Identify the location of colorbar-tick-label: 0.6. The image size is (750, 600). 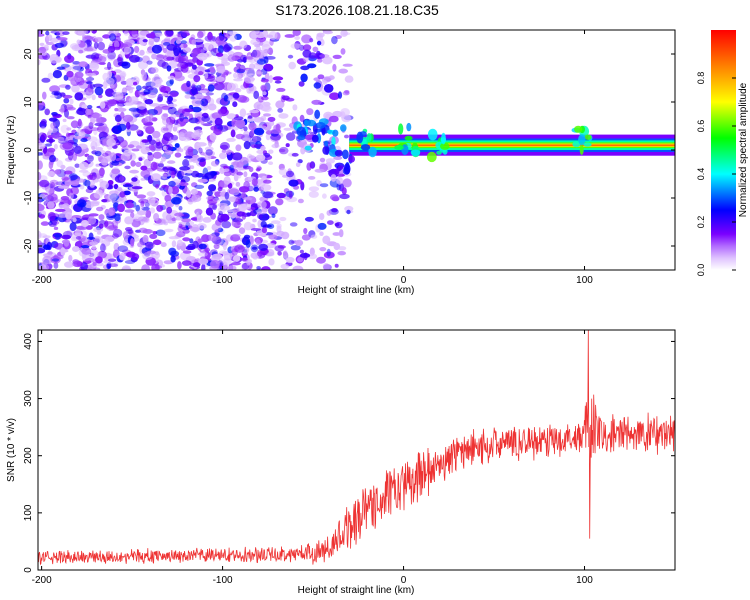
(701, 126).